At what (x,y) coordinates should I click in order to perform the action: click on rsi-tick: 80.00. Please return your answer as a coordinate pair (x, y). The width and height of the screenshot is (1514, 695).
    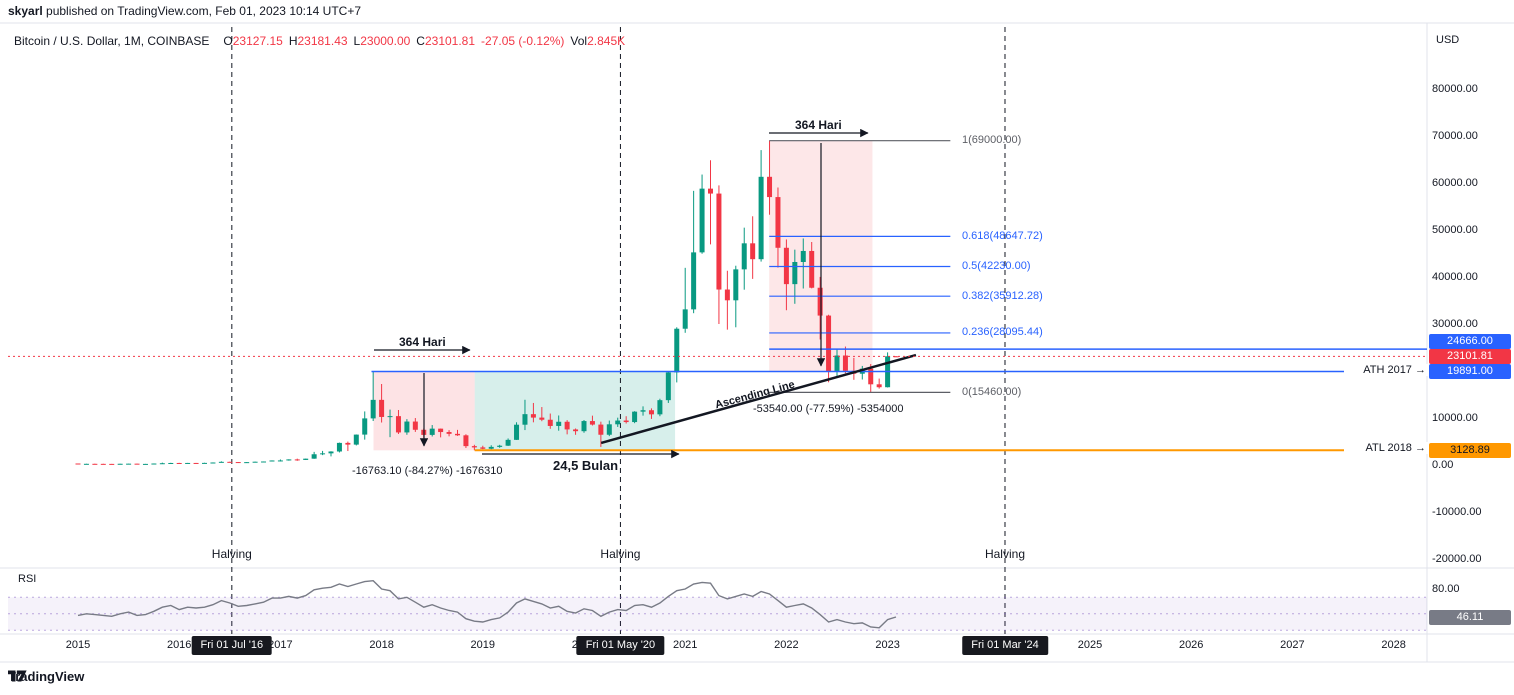
    Looking at the image, I should click on (1446, 588).